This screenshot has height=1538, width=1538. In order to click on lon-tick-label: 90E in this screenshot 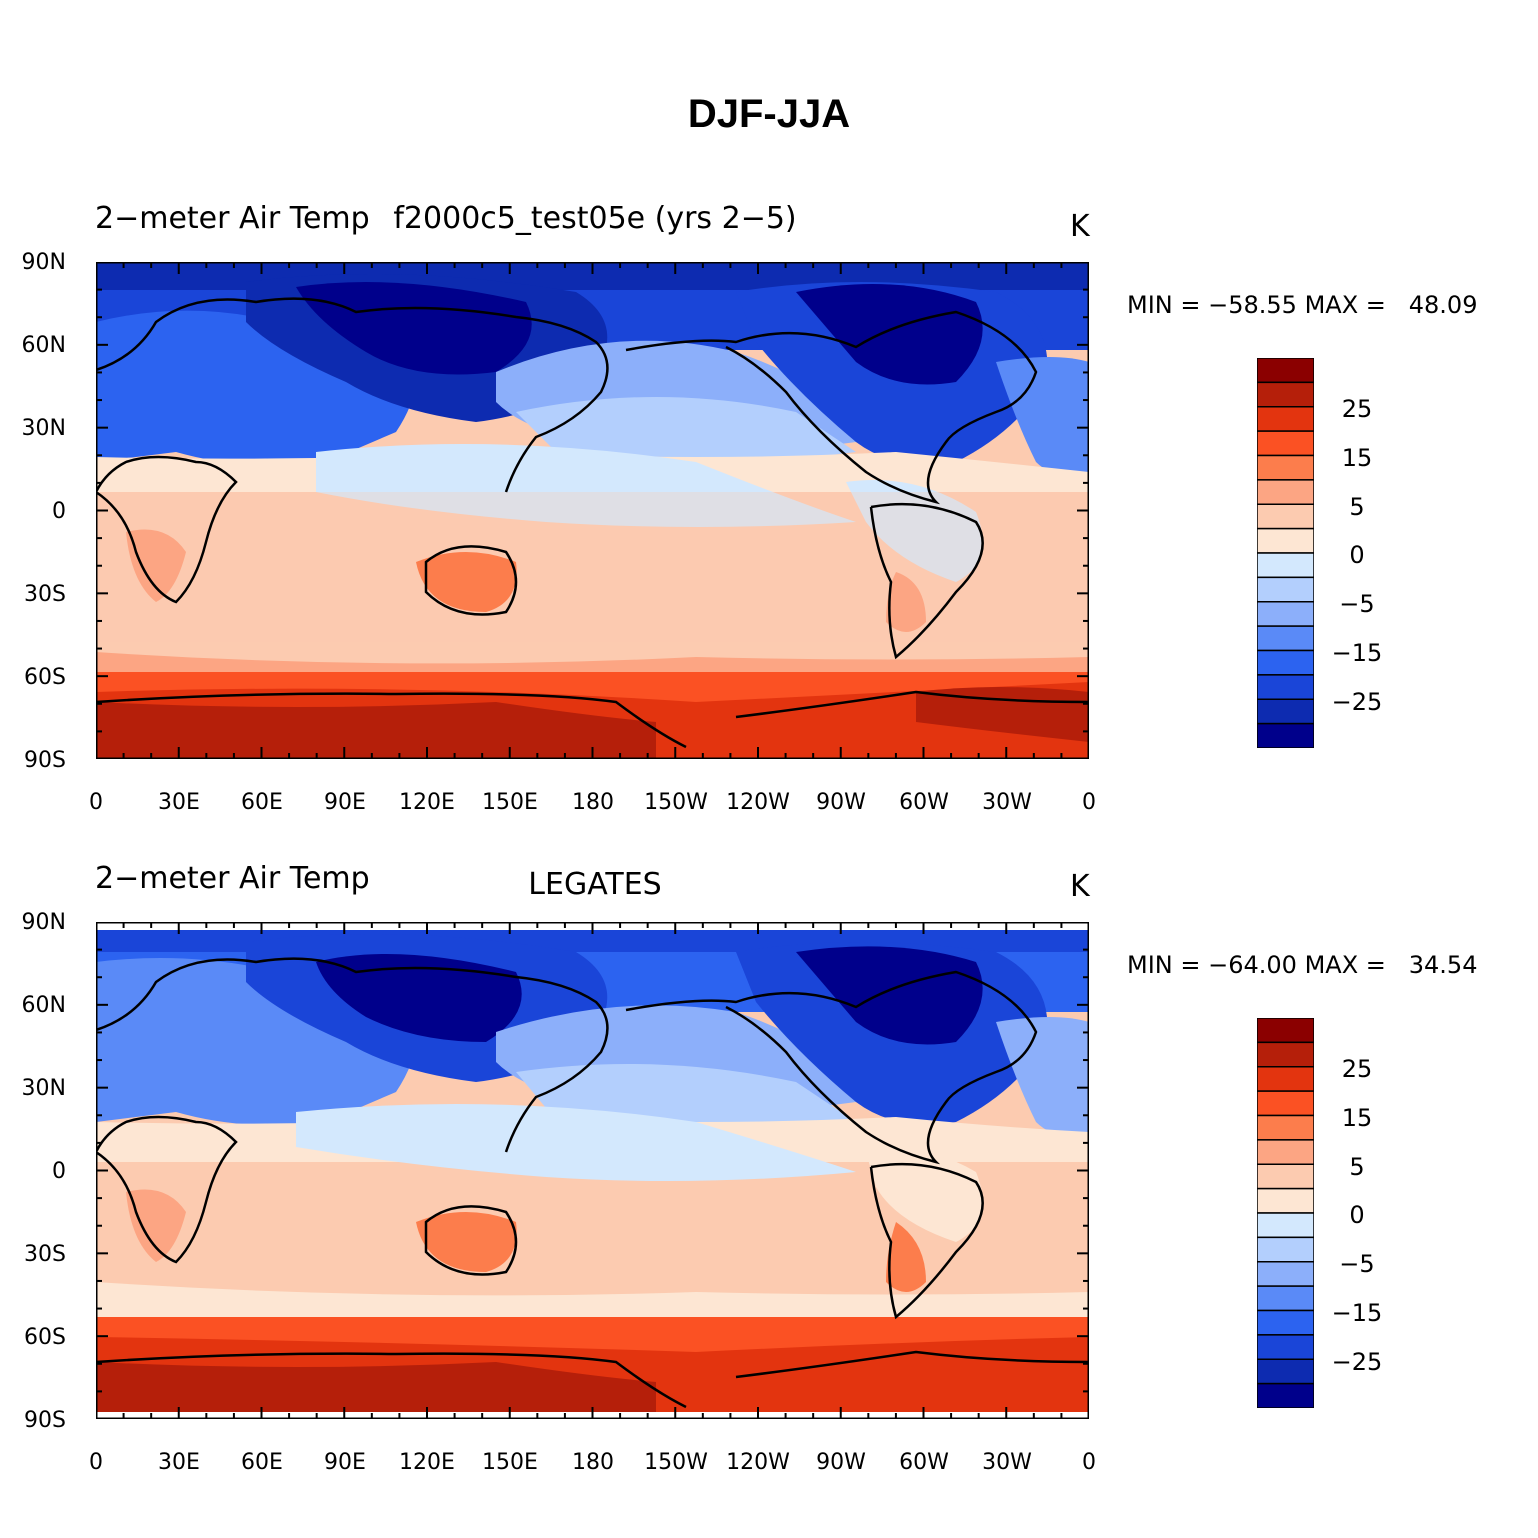, I will do `click(345, 1462)`.